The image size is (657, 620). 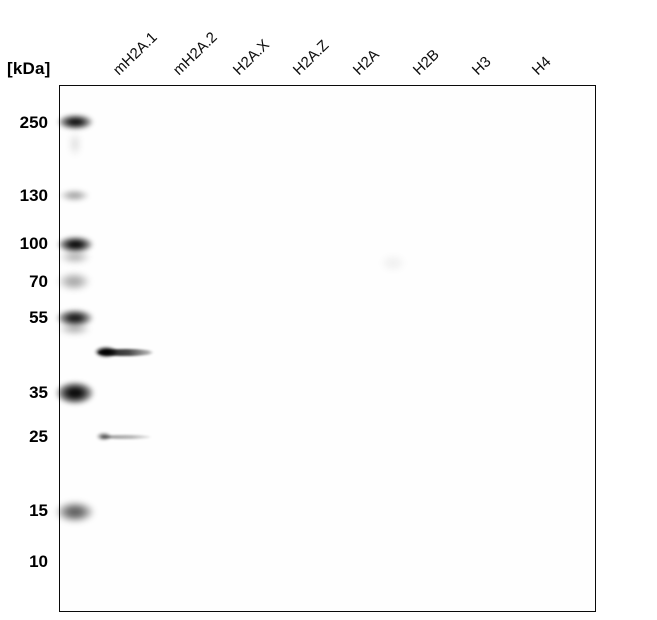 What do you see at coordinates (38, 436) in the screenshot?
I see `marker-label-25: 25` at bounding box center [38, 436].